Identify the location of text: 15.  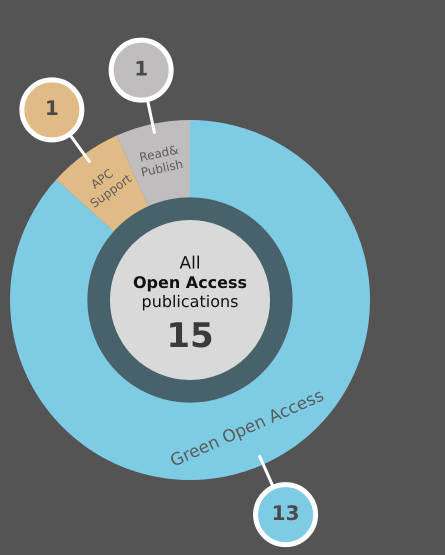
(190, 336).